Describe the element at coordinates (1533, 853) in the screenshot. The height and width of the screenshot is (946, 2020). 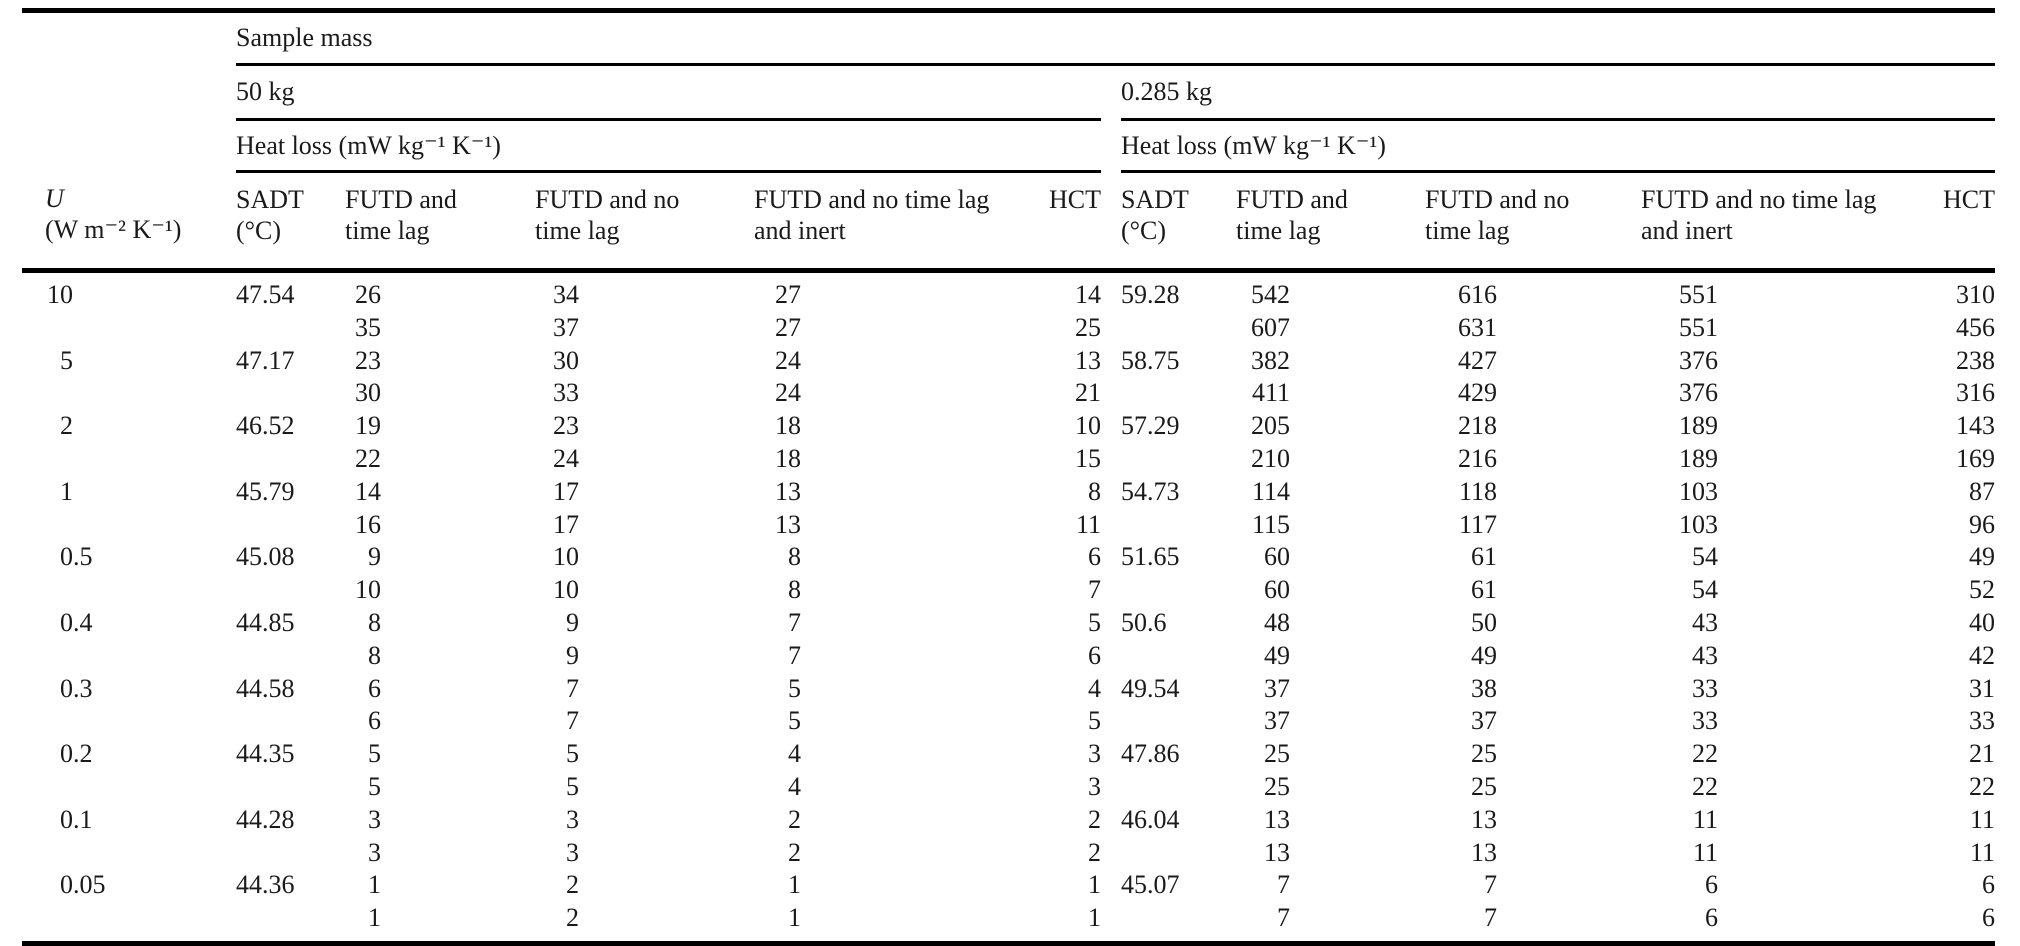
I see `futd-no-time-lag-cell-right: 13` at that location.